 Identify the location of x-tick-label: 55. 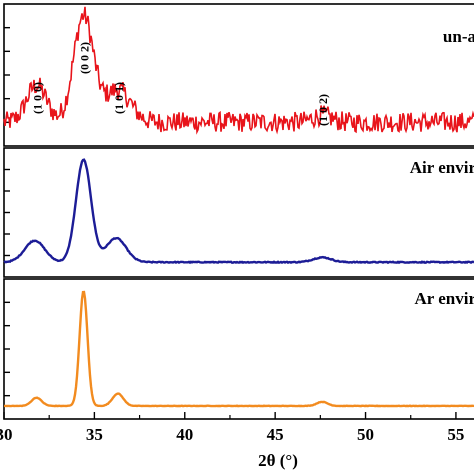
(455, 434).